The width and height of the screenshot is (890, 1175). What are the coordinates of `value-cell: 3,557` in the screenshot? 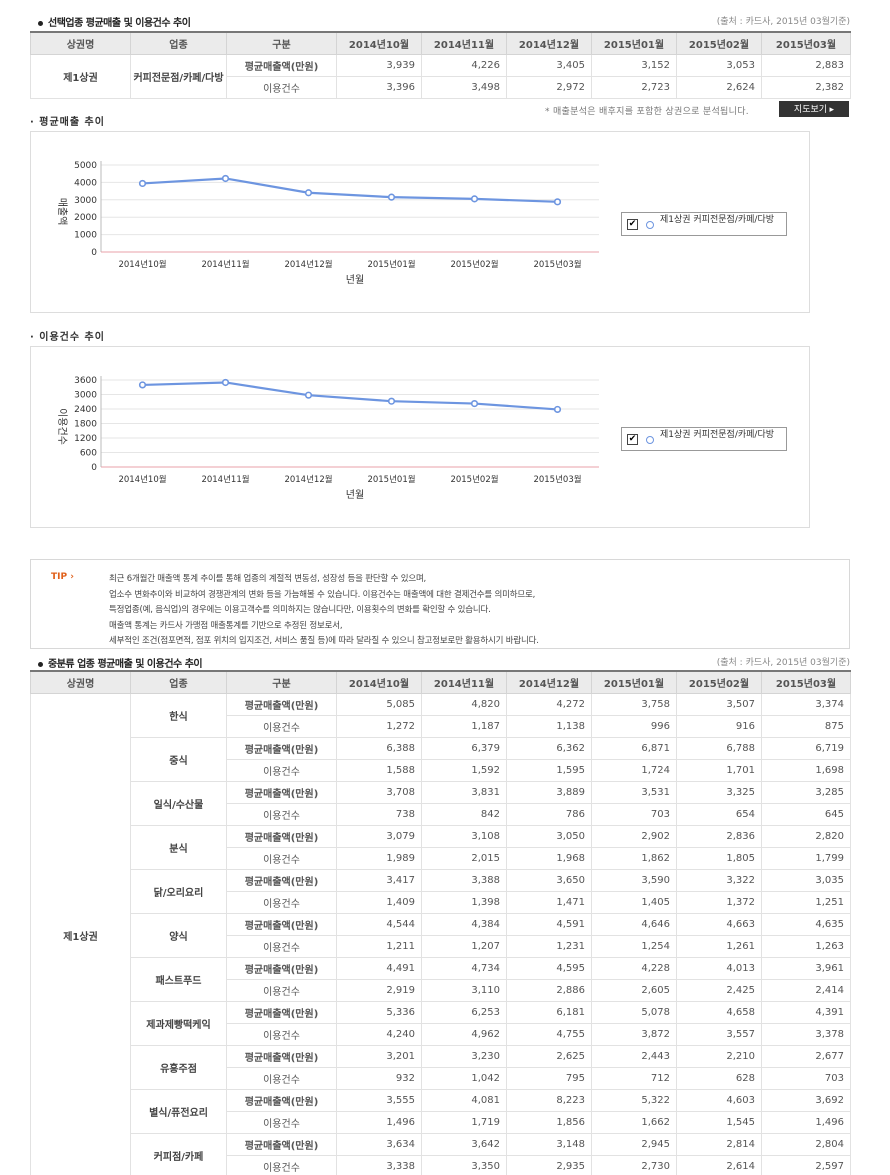 It's located at (719, 1034).